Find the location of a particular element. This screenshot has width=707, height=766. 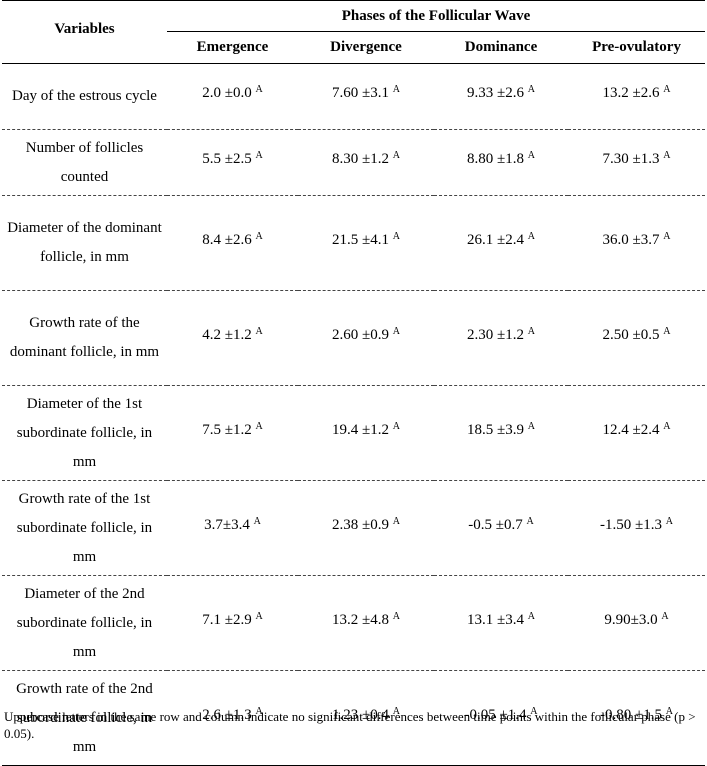

mean-sd-value: 13.2 ±4.8 is located at coordinates (360, 619).